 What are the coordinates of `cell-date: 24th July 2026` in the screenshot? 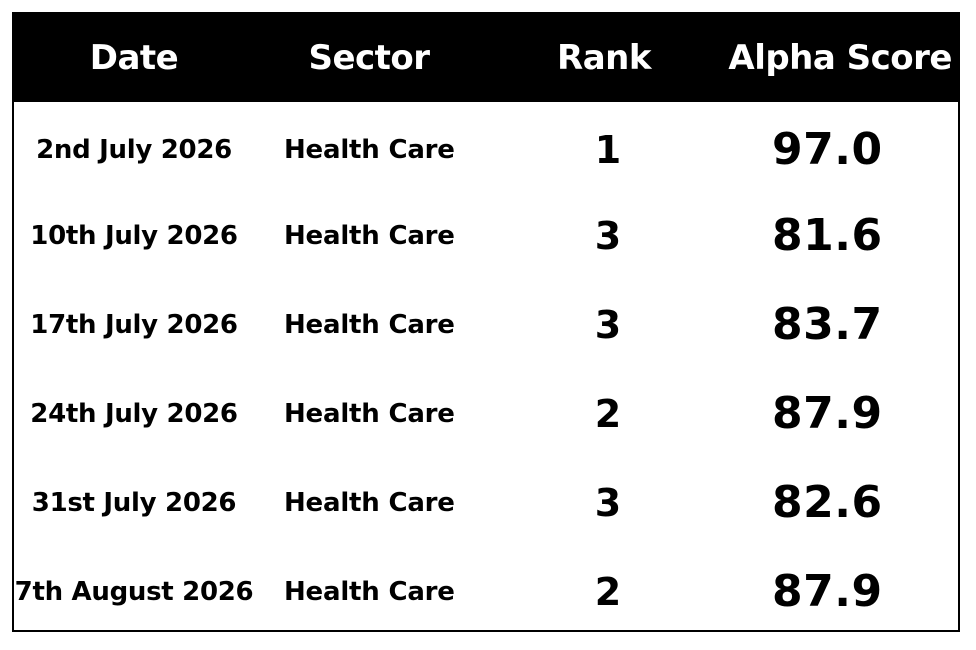 It's located at (134, 413).